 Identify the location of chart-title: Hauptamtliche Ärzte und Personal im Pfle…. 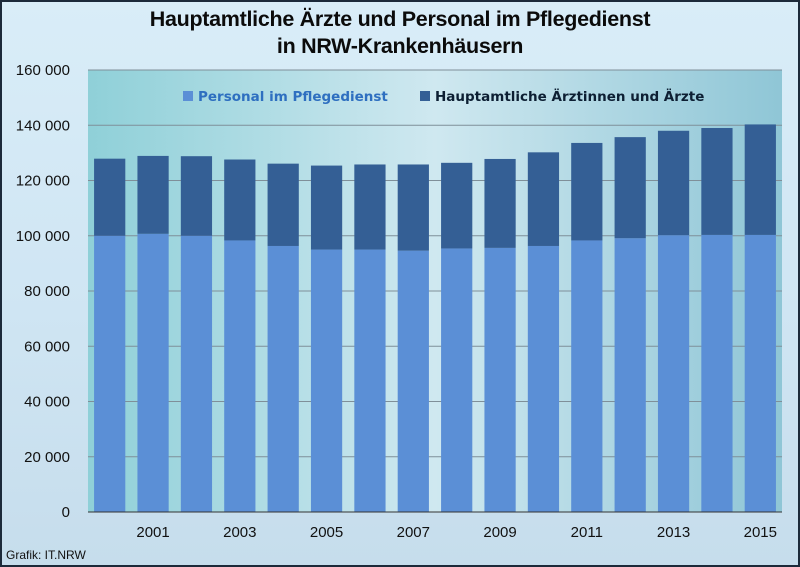
(400, 33).